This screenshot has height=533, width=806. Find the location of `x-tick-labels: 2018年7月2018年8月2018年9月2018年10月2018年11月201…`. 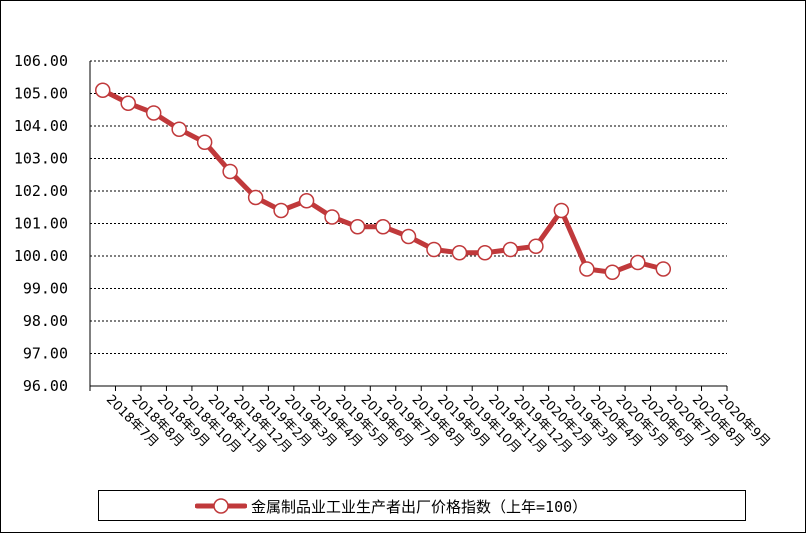

x-tick-labels: 2018年7月2018年8月2018年9月2018年10月2018年11月201… is located at coordinates (438, 424).